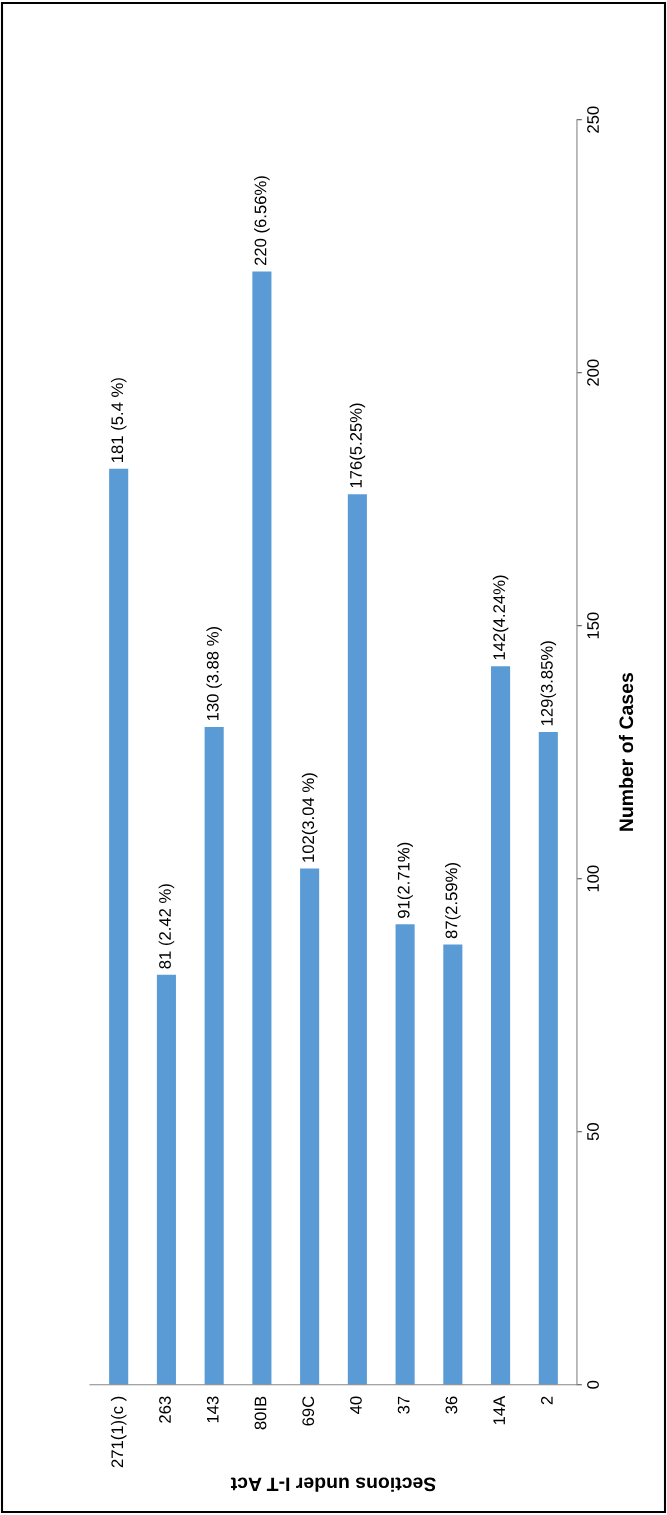  I want to click on y-tick-label: 100, so click(593, 878).